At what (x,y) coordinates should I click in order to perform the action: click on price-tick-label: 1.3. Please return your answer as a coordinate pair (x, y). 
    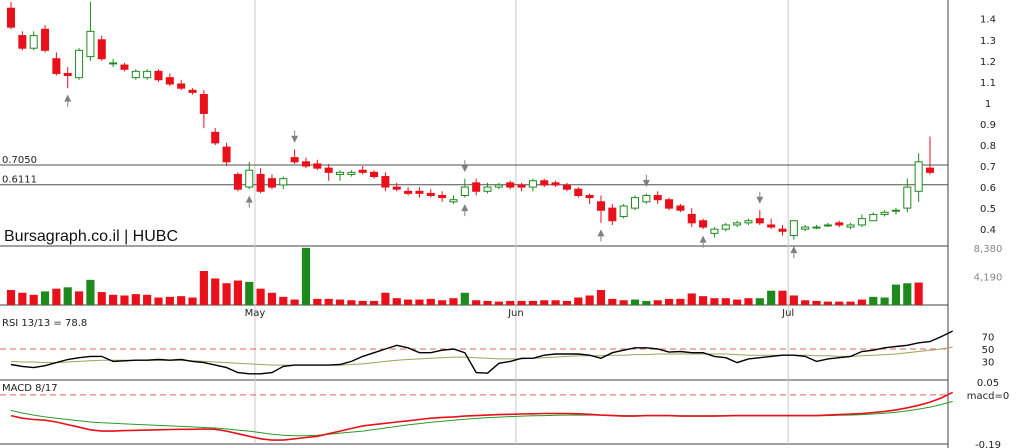
    Looking at the image, I should click on (988, 41).